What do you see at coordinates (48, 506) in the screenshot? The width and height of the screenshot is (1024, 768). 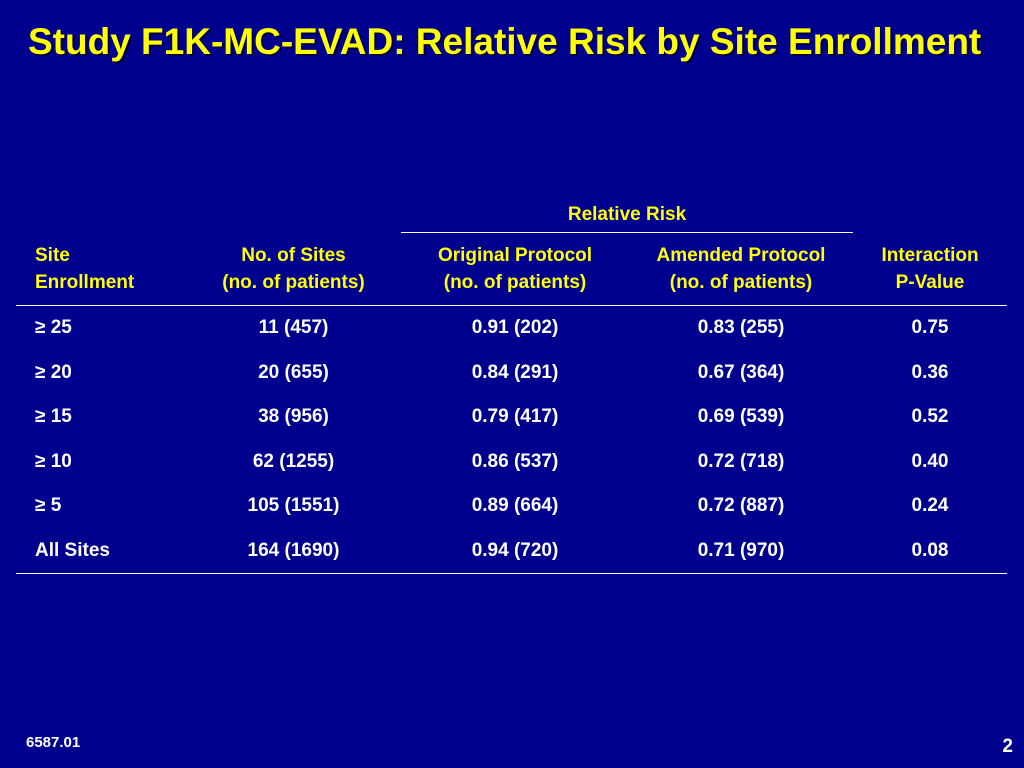 I see `site-enrollment-cell: ≥ 5` at bounding box center [48, 506].